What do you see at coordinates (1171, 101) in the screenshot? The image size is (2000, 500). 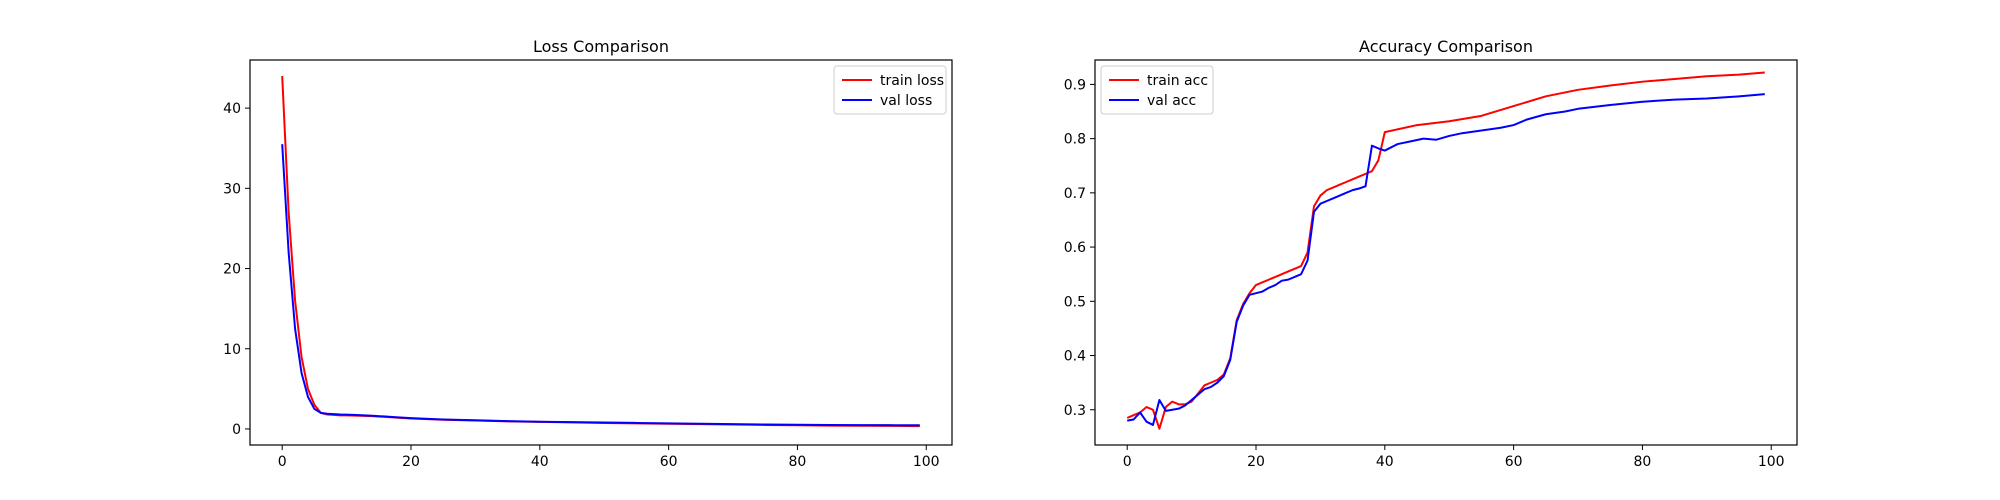 I see `legend-label-val-acc: val acc` at bounding box center [1171, 101].